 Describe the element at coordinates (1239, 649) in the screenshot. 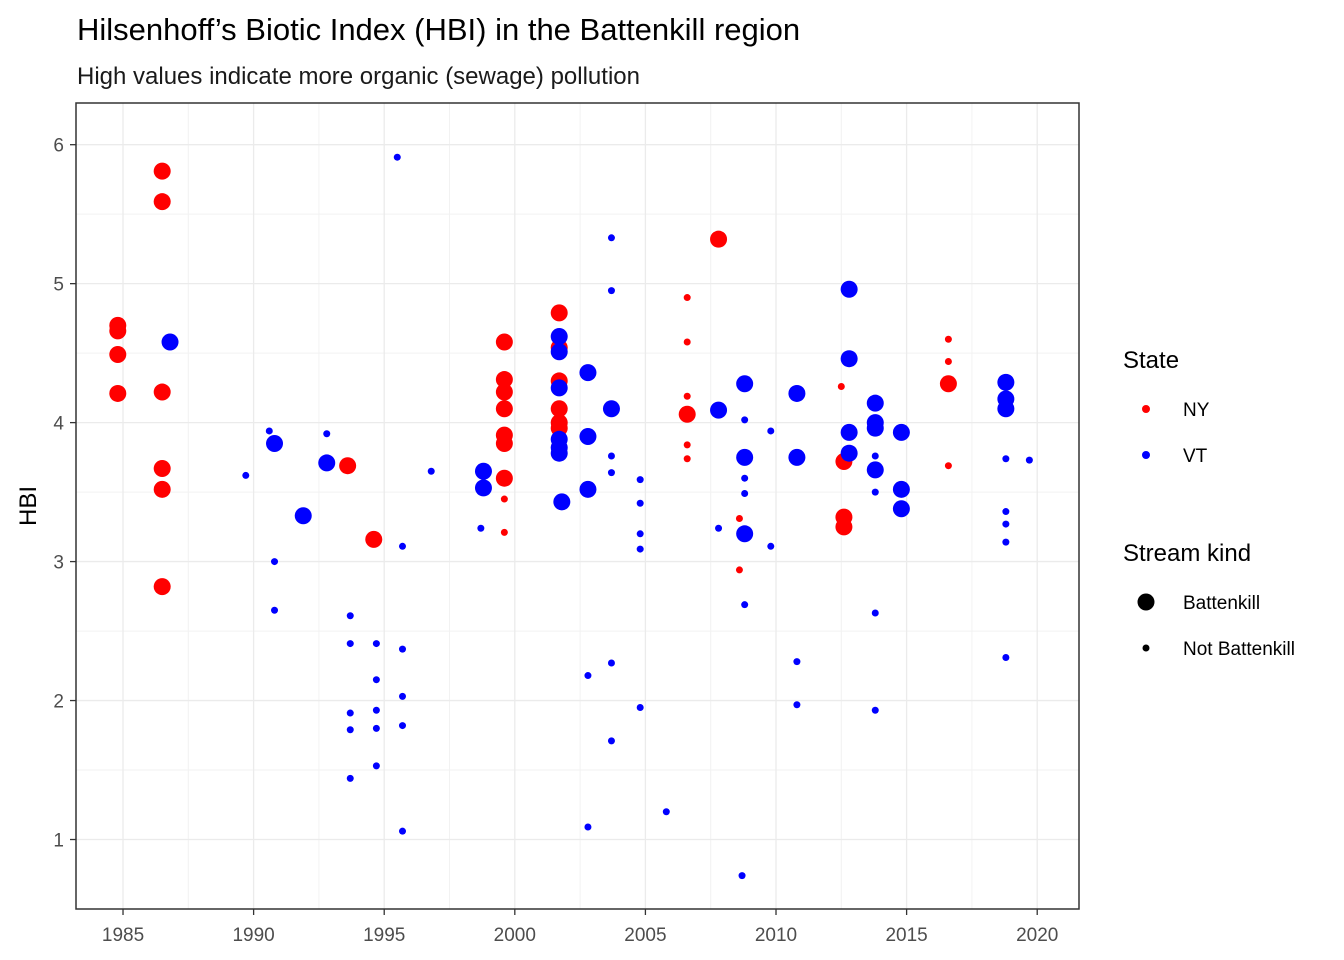

I see `legend-label-not-battenkill: Not Battenkill` at that location.